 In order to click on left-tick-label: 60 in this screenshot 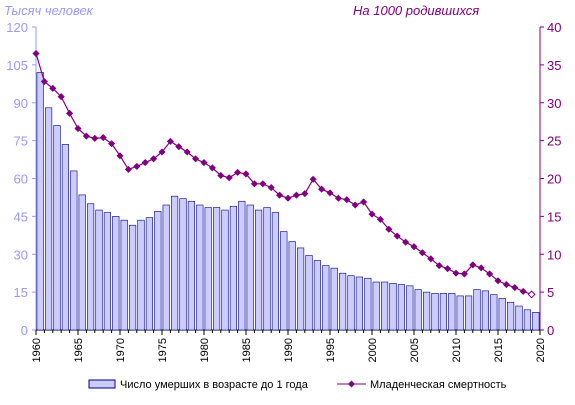, I will do `click(21, 179)`.